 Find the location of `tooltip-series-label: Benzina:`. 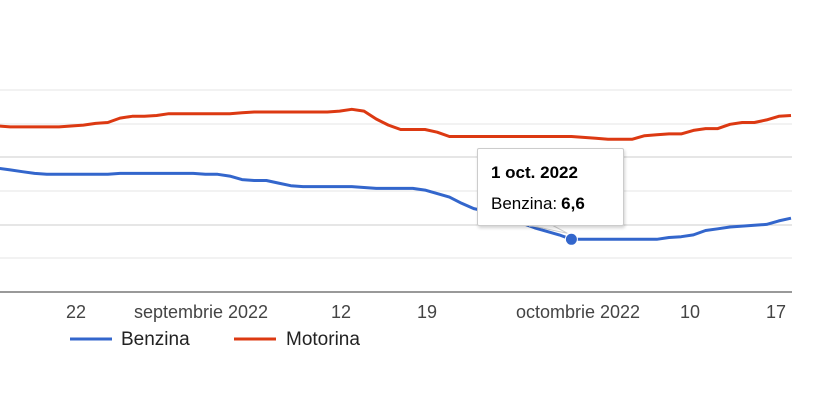

tooltip-series-label: Benzina: is located at coordinates (524, 203).